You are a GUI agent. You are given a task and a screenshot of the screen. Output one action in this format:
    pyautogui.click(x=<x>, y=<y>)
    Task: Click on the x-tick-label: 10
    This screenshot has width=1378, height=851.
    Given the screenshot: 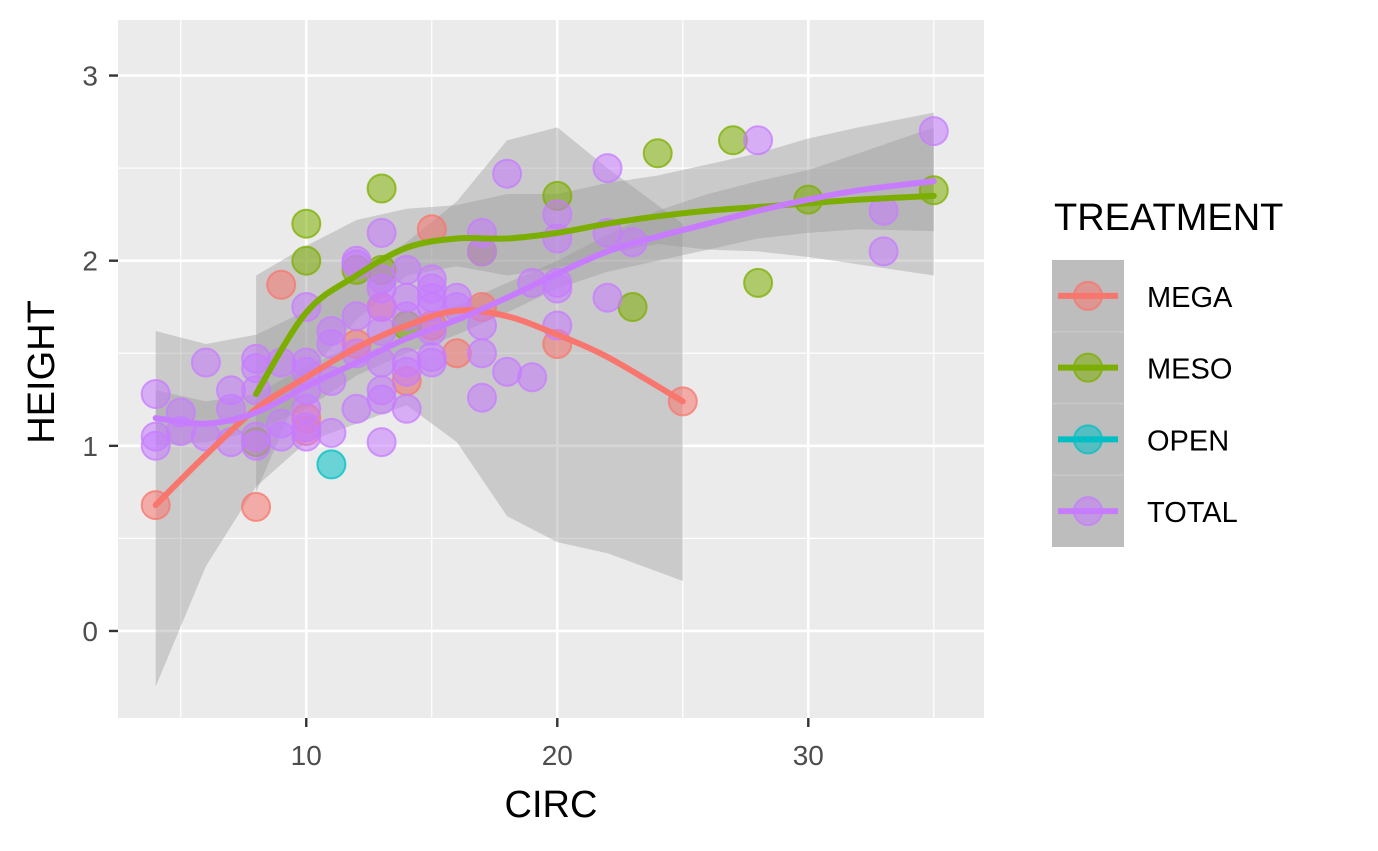 What is the action you would take?
    pyautogui.click(x=306, y=755)
    